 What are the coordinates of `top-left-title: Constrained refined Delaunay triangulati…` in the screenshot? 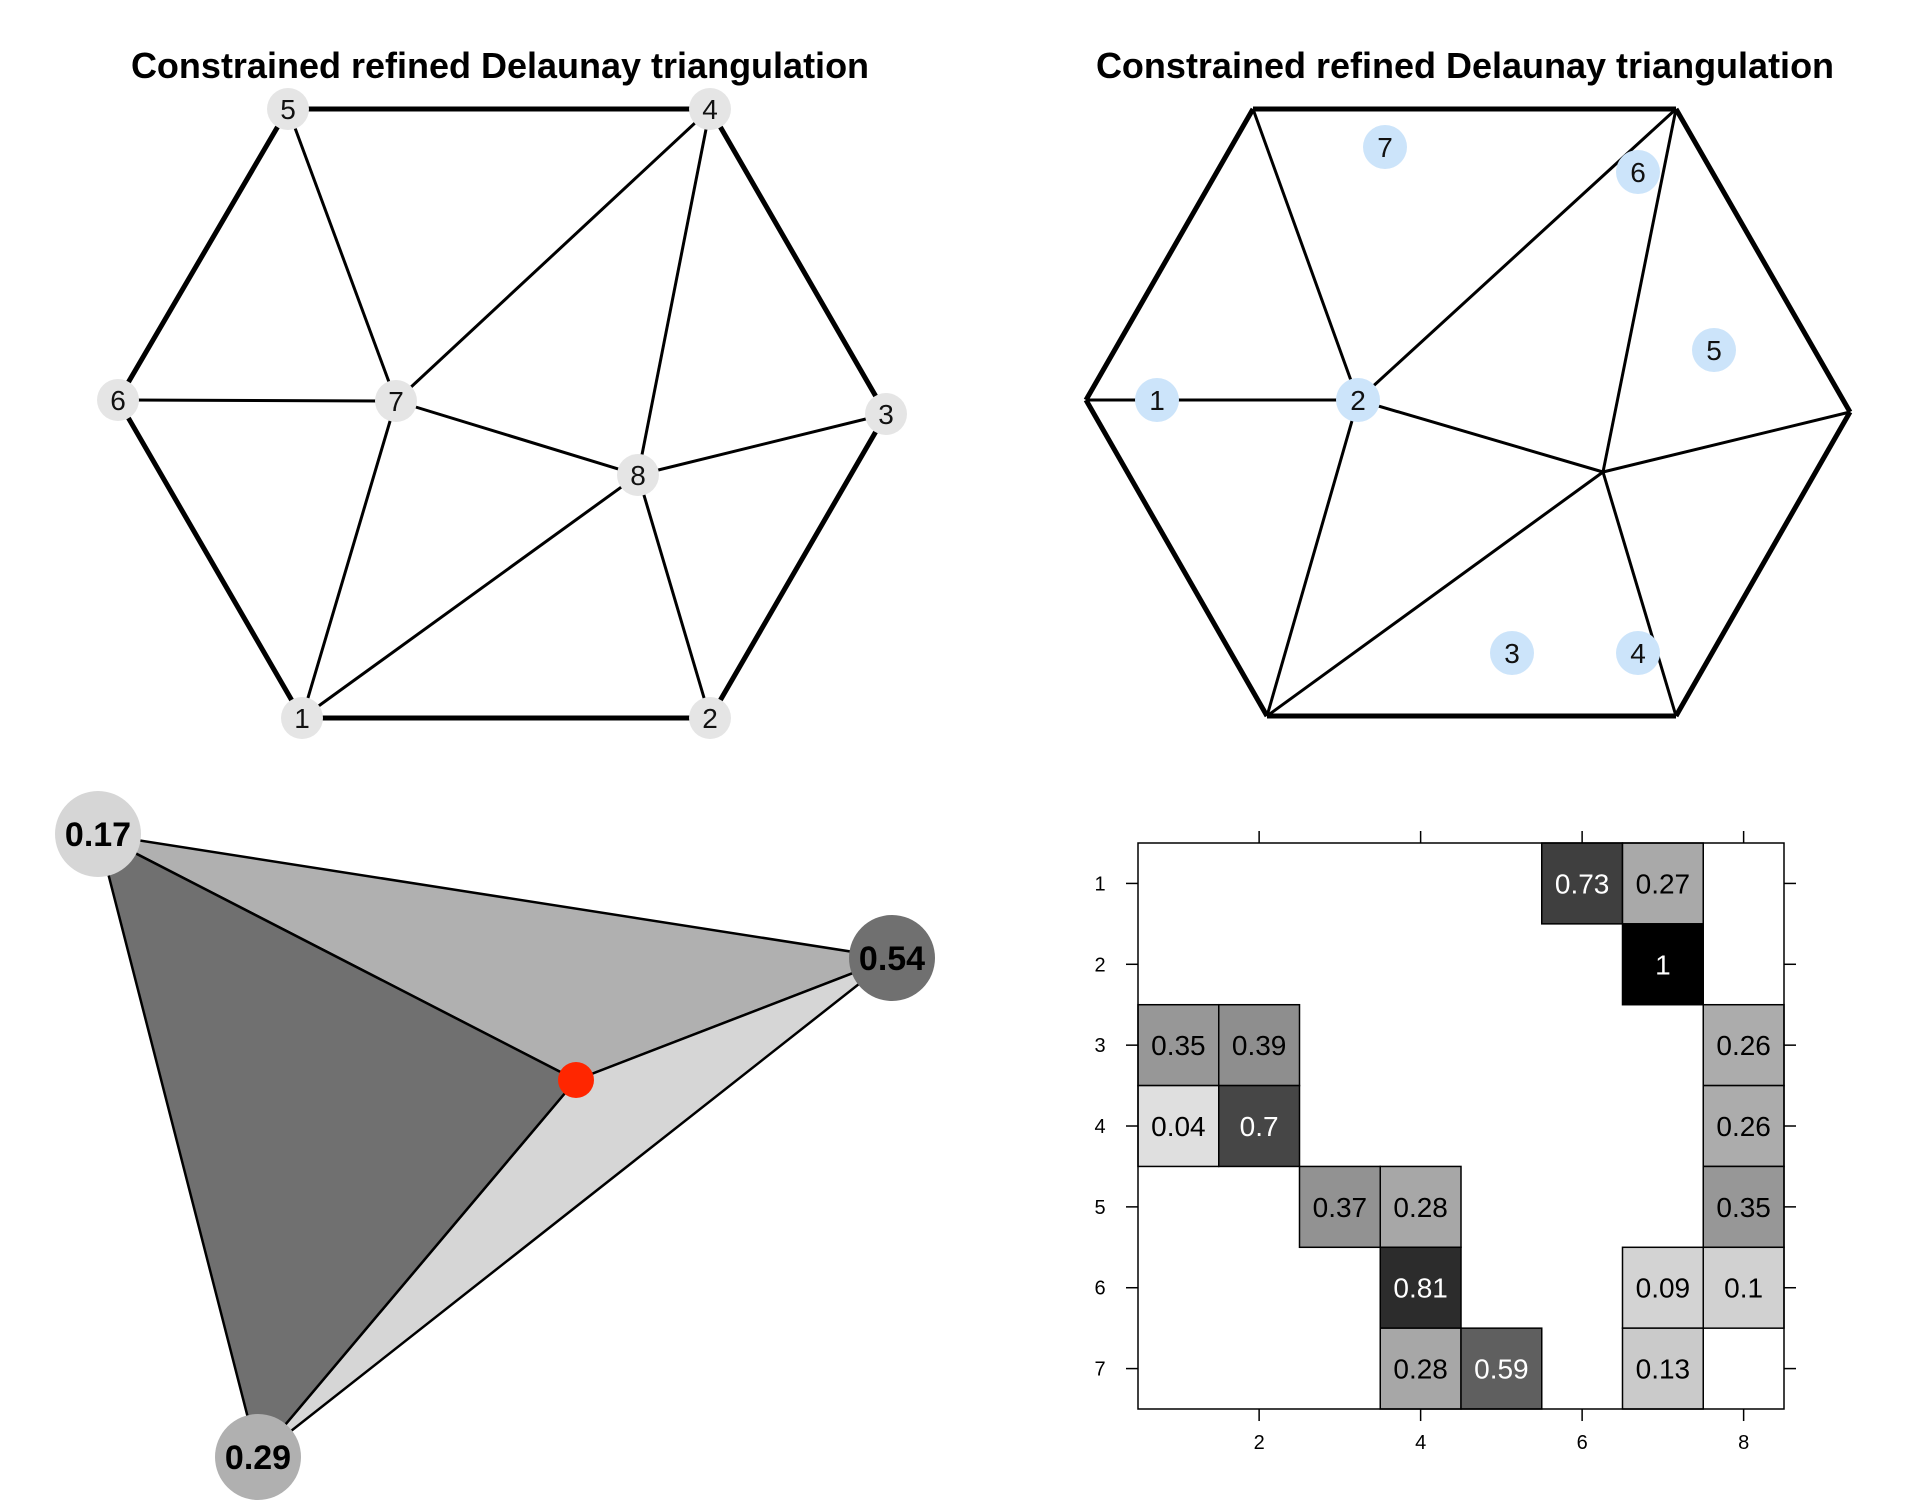 It's located at (500, 65).